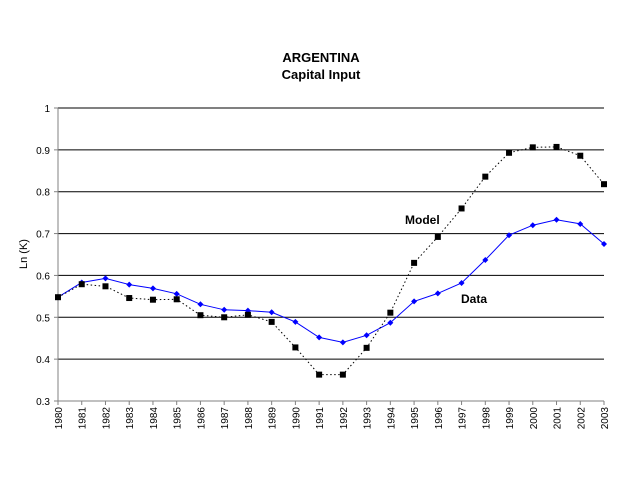  Describe the element at coordinates (24, 254) in the screenshot. I see `y-axis-label: Ln (K)` at that location.